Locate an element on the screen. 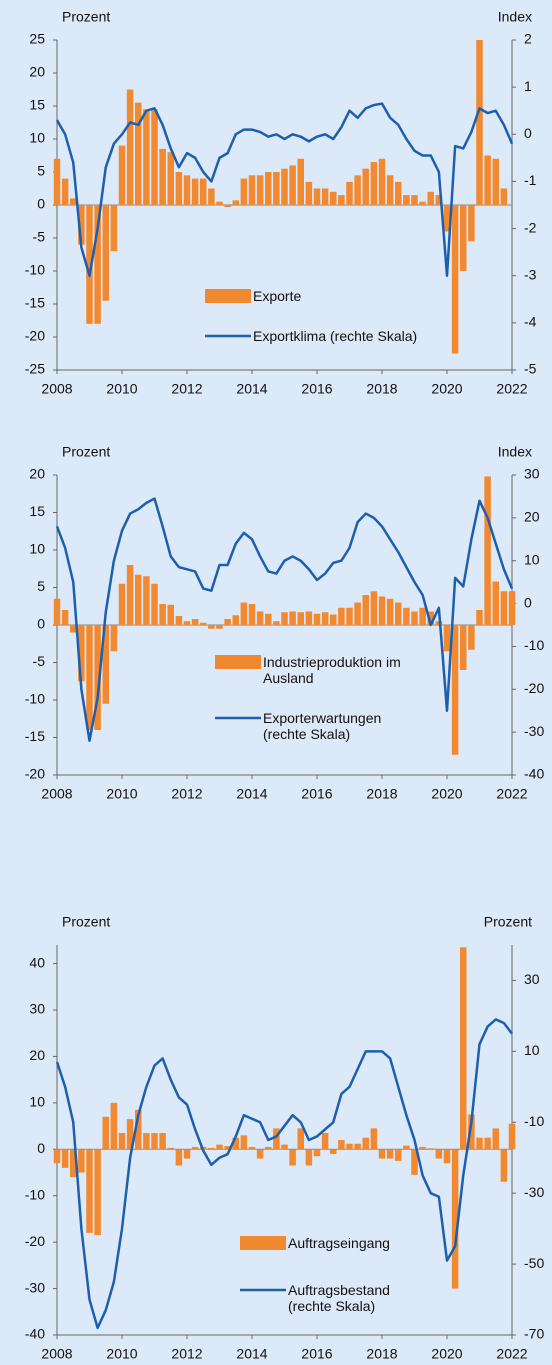 This screenshot has width=552, height=1365. legend-label: Exporte is located at coordinates (277, 296).